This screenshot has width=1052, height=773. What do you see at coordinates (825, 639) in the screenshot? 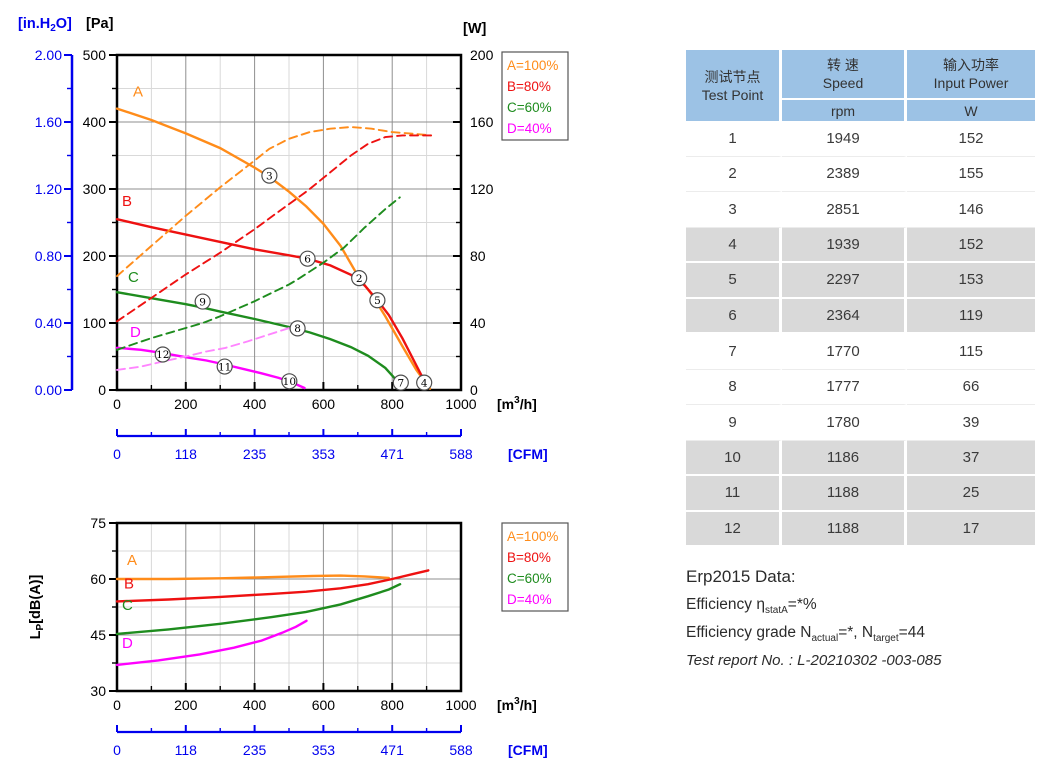
I see `erp-grade-sub1: actual` at bounding box center [825, 639].